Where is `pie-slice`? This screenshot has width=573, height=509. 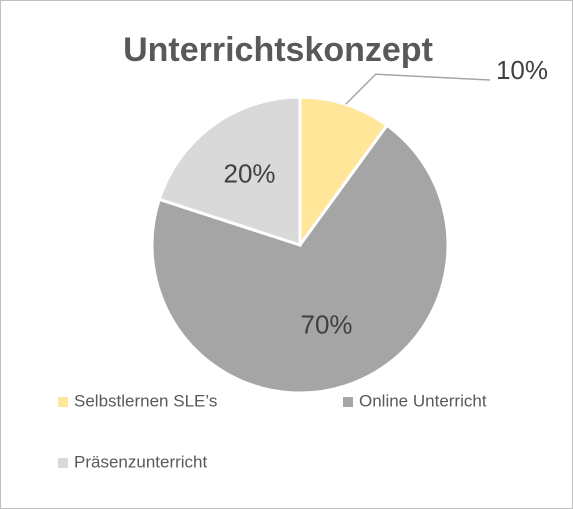
pie-slice is located at coordinates (229, 171).